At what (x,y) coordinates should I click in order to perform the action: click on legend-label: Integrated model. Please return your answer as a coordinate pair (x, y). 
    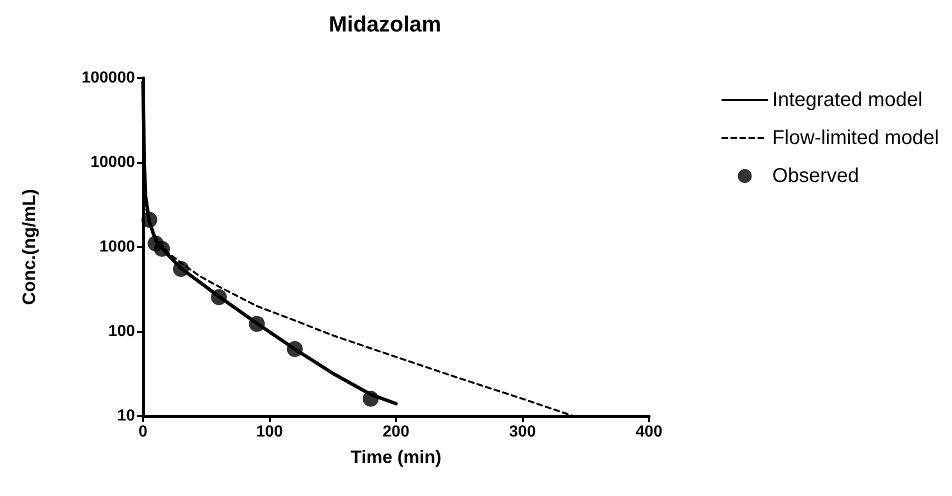
    Looking at the image, I should click on (847, 100).